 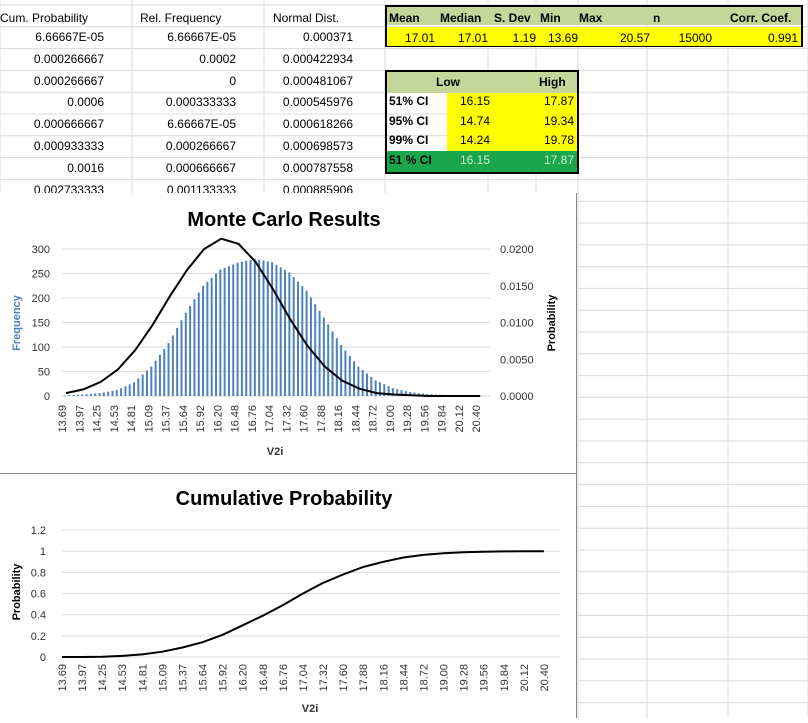 What do you see at coordinates (408, 419) in the screenshot?
I see `x-tick-label: 19.28` at bounding box center [408, 419].